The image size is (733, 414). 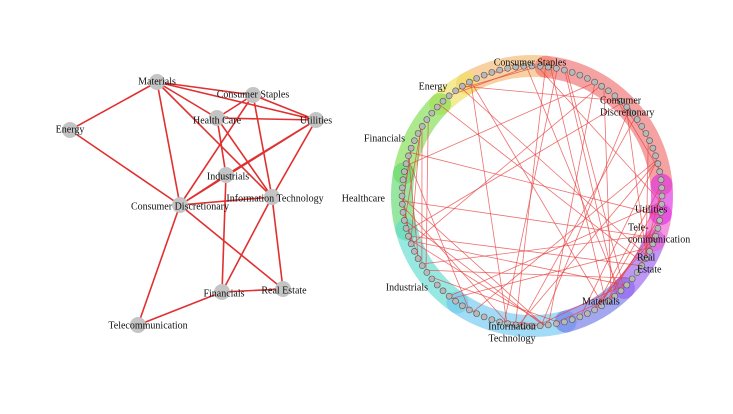 I want to click on node-label: Financials, so click(x=223, y=293).